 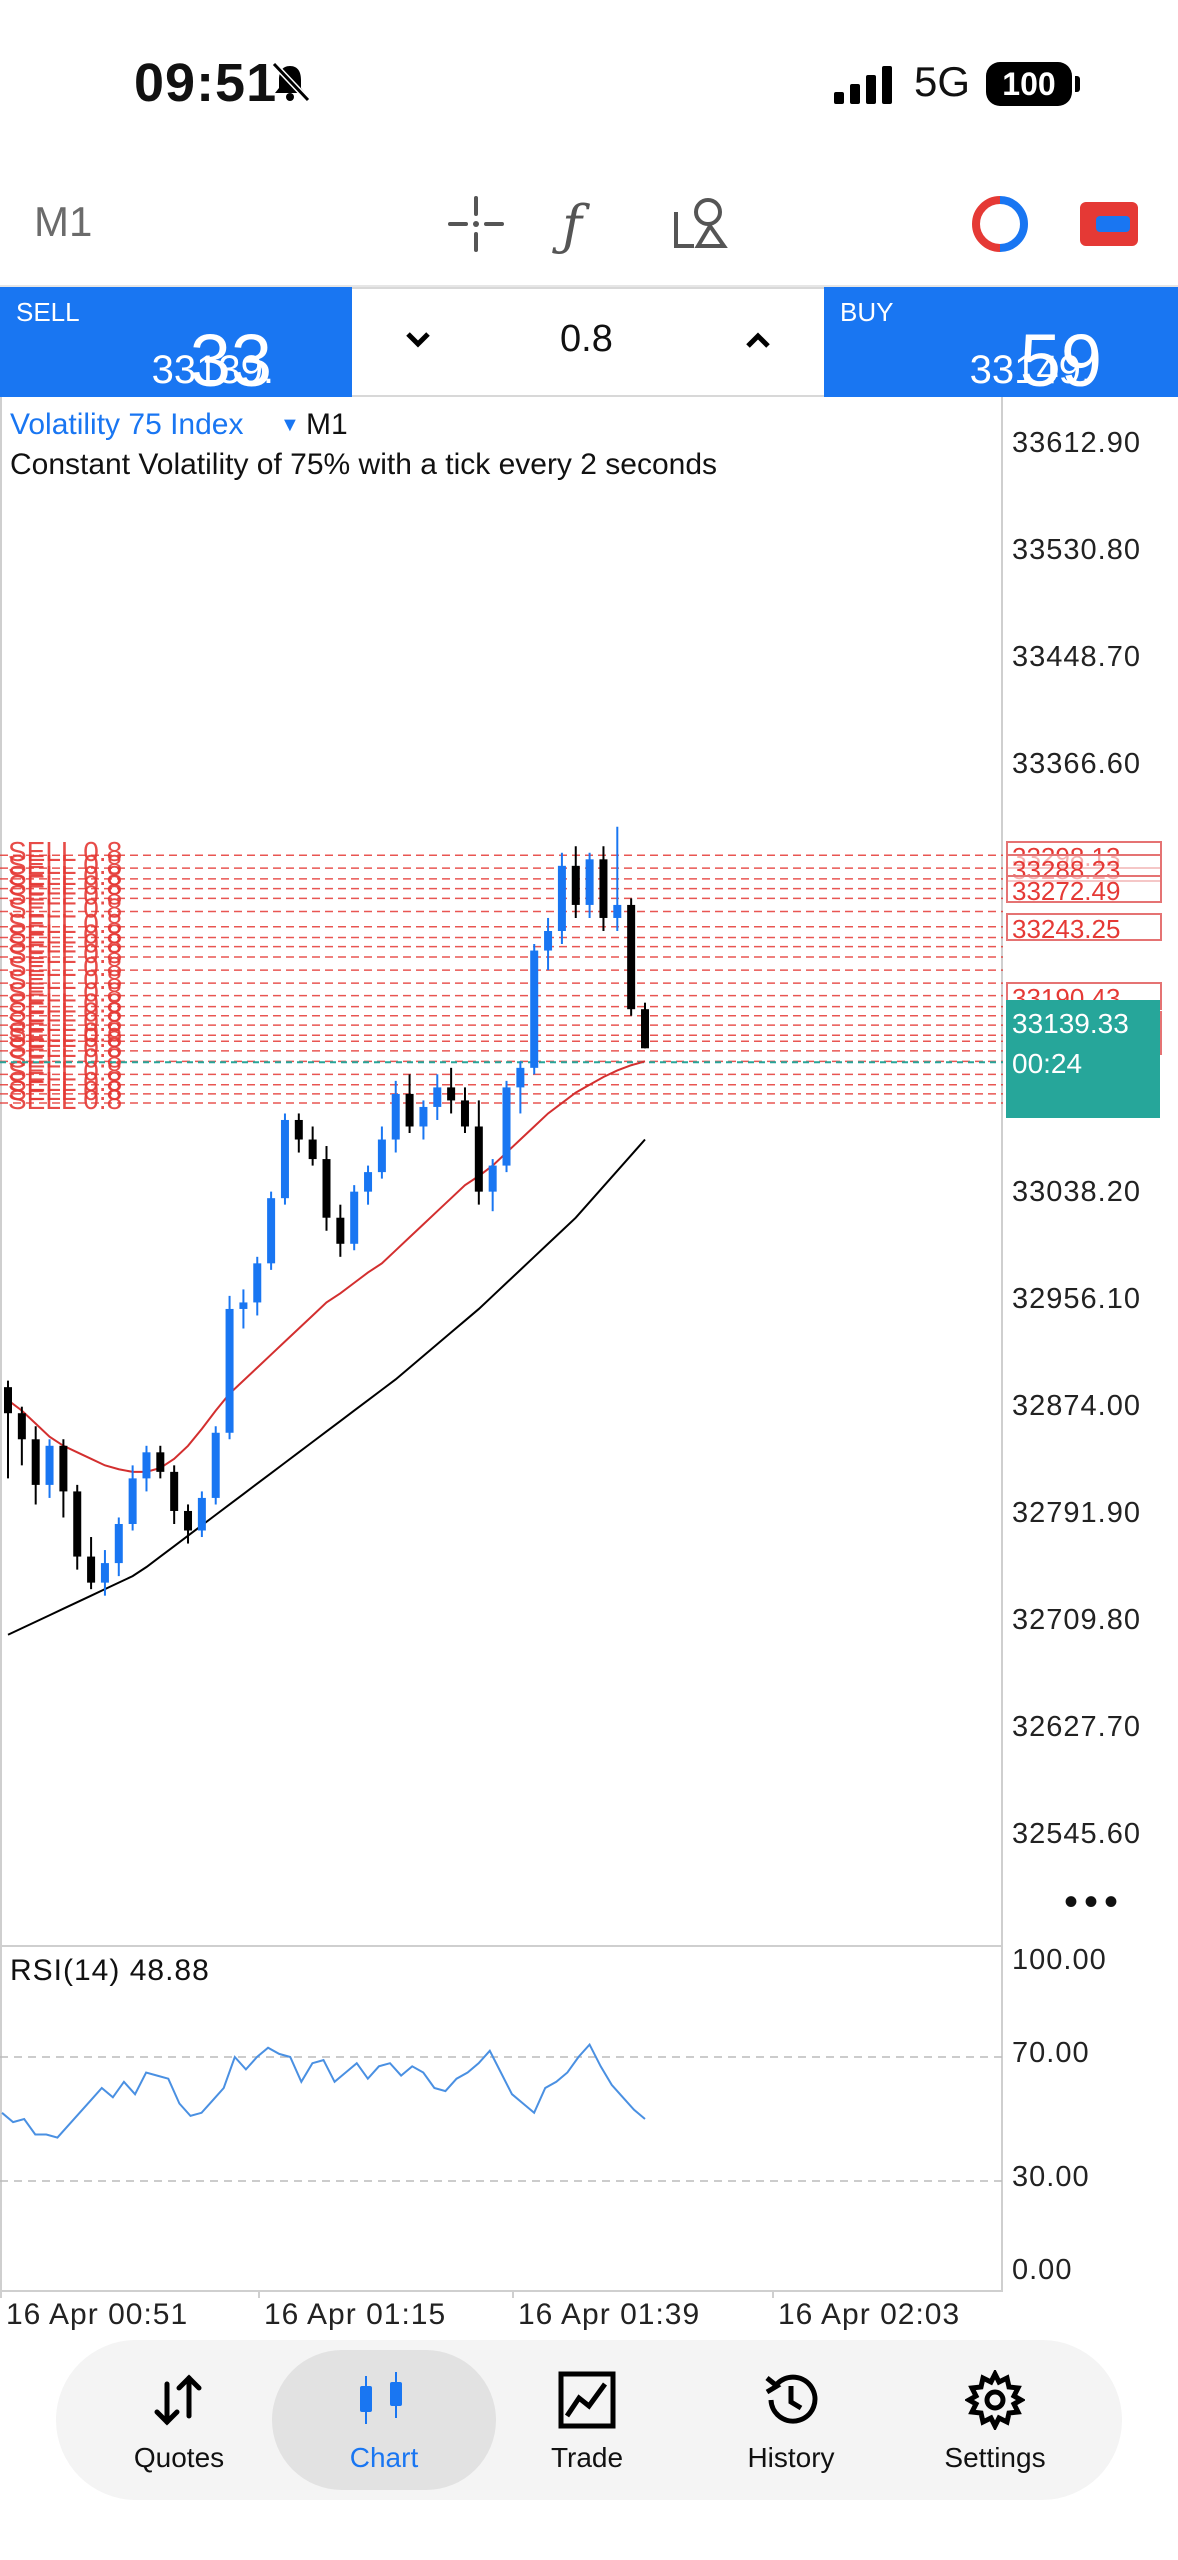 I want to click on current-price: 33139.33, so click(x=1070, y=1023).